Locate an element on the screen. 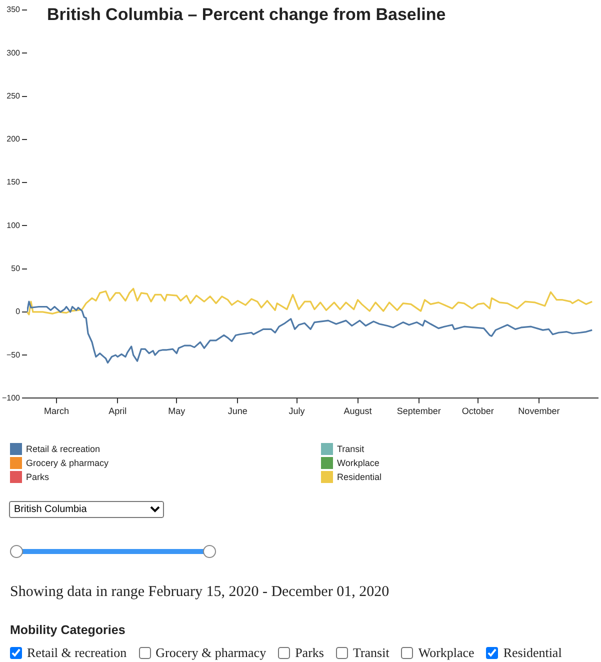  legend-label: Retail & recreation is located at coordinates (63, 449).